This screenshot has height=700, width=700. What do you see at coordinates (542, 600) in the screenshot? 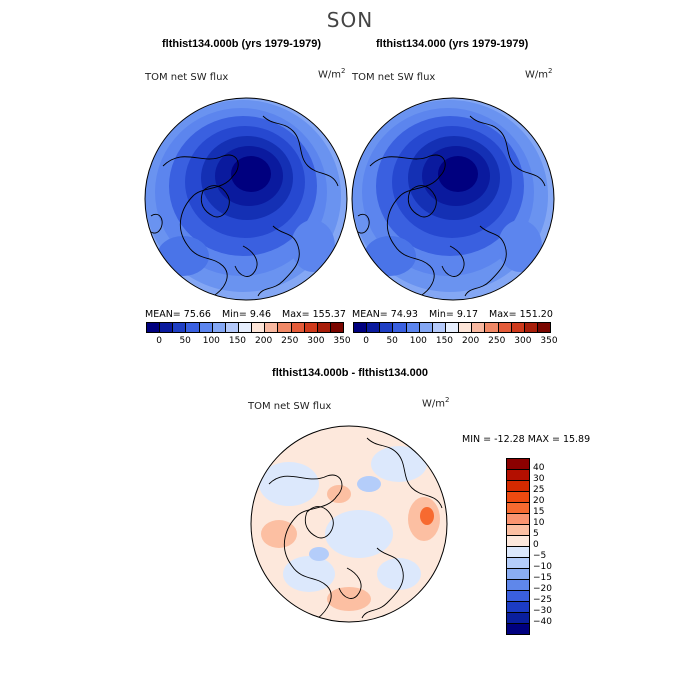
I see `colorbar-tick-label: −25` at bounding box center [542, 600].